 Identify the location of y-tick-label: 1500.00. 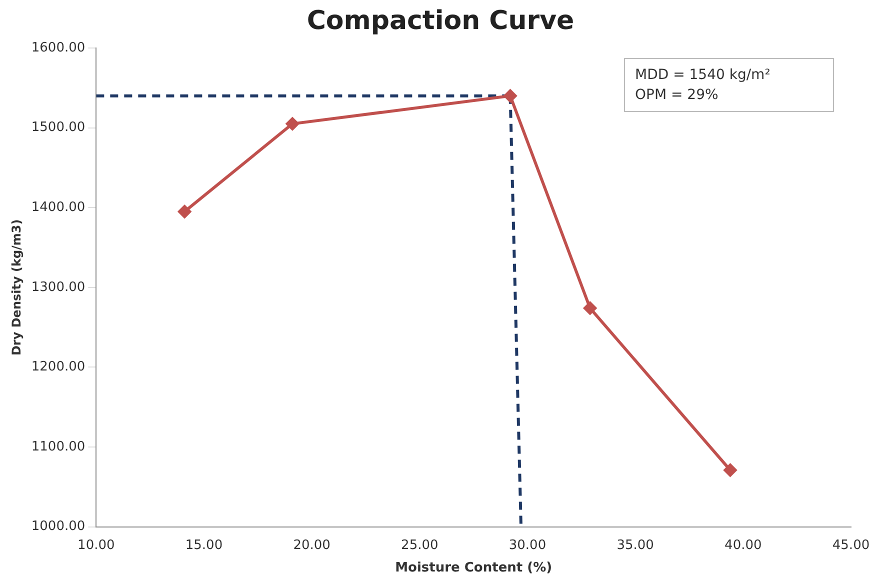
(58, 128).